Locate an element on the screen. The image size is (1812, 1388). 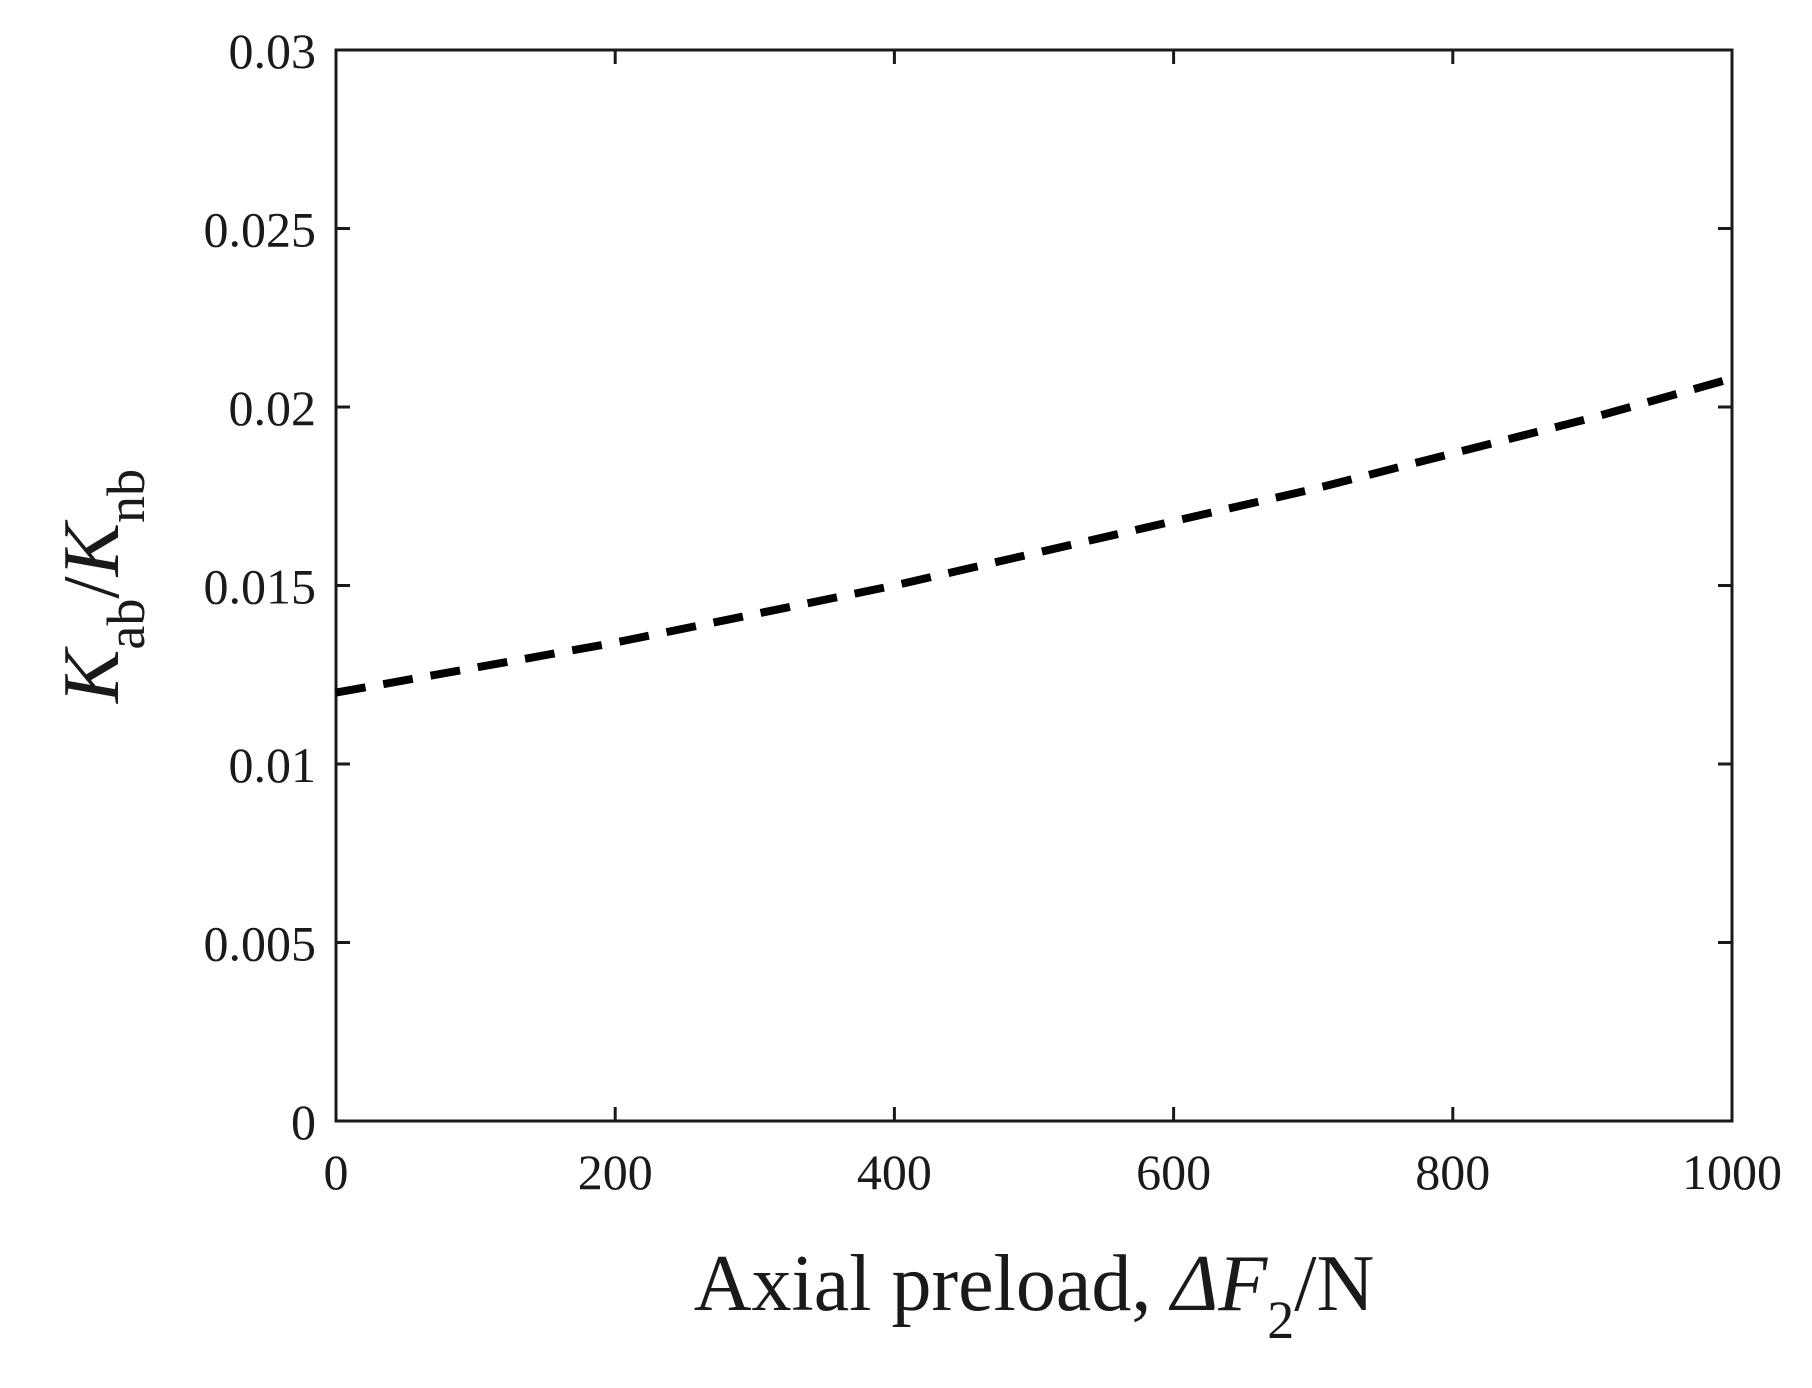
x-tick-label: 600 is located at coordinates (1173, 1172).